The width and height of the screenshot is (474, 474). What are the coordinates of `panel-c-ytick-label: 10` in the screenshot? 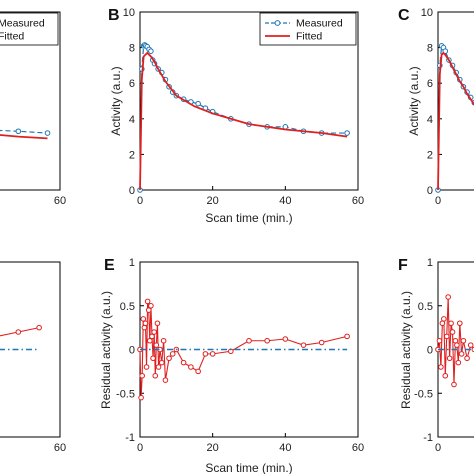 It's located at (427, 13).